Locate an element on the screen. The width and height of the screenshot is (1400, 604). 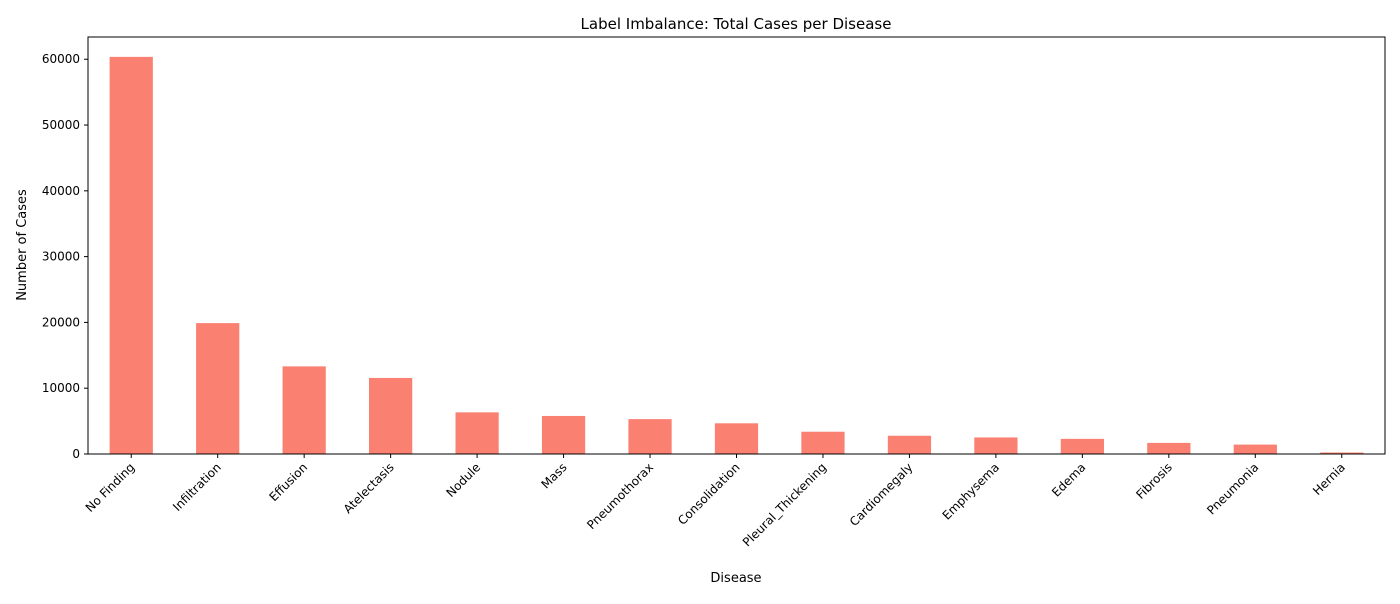
x-tick-label: Pleural_Thickening is located at coordinates (784, 504).